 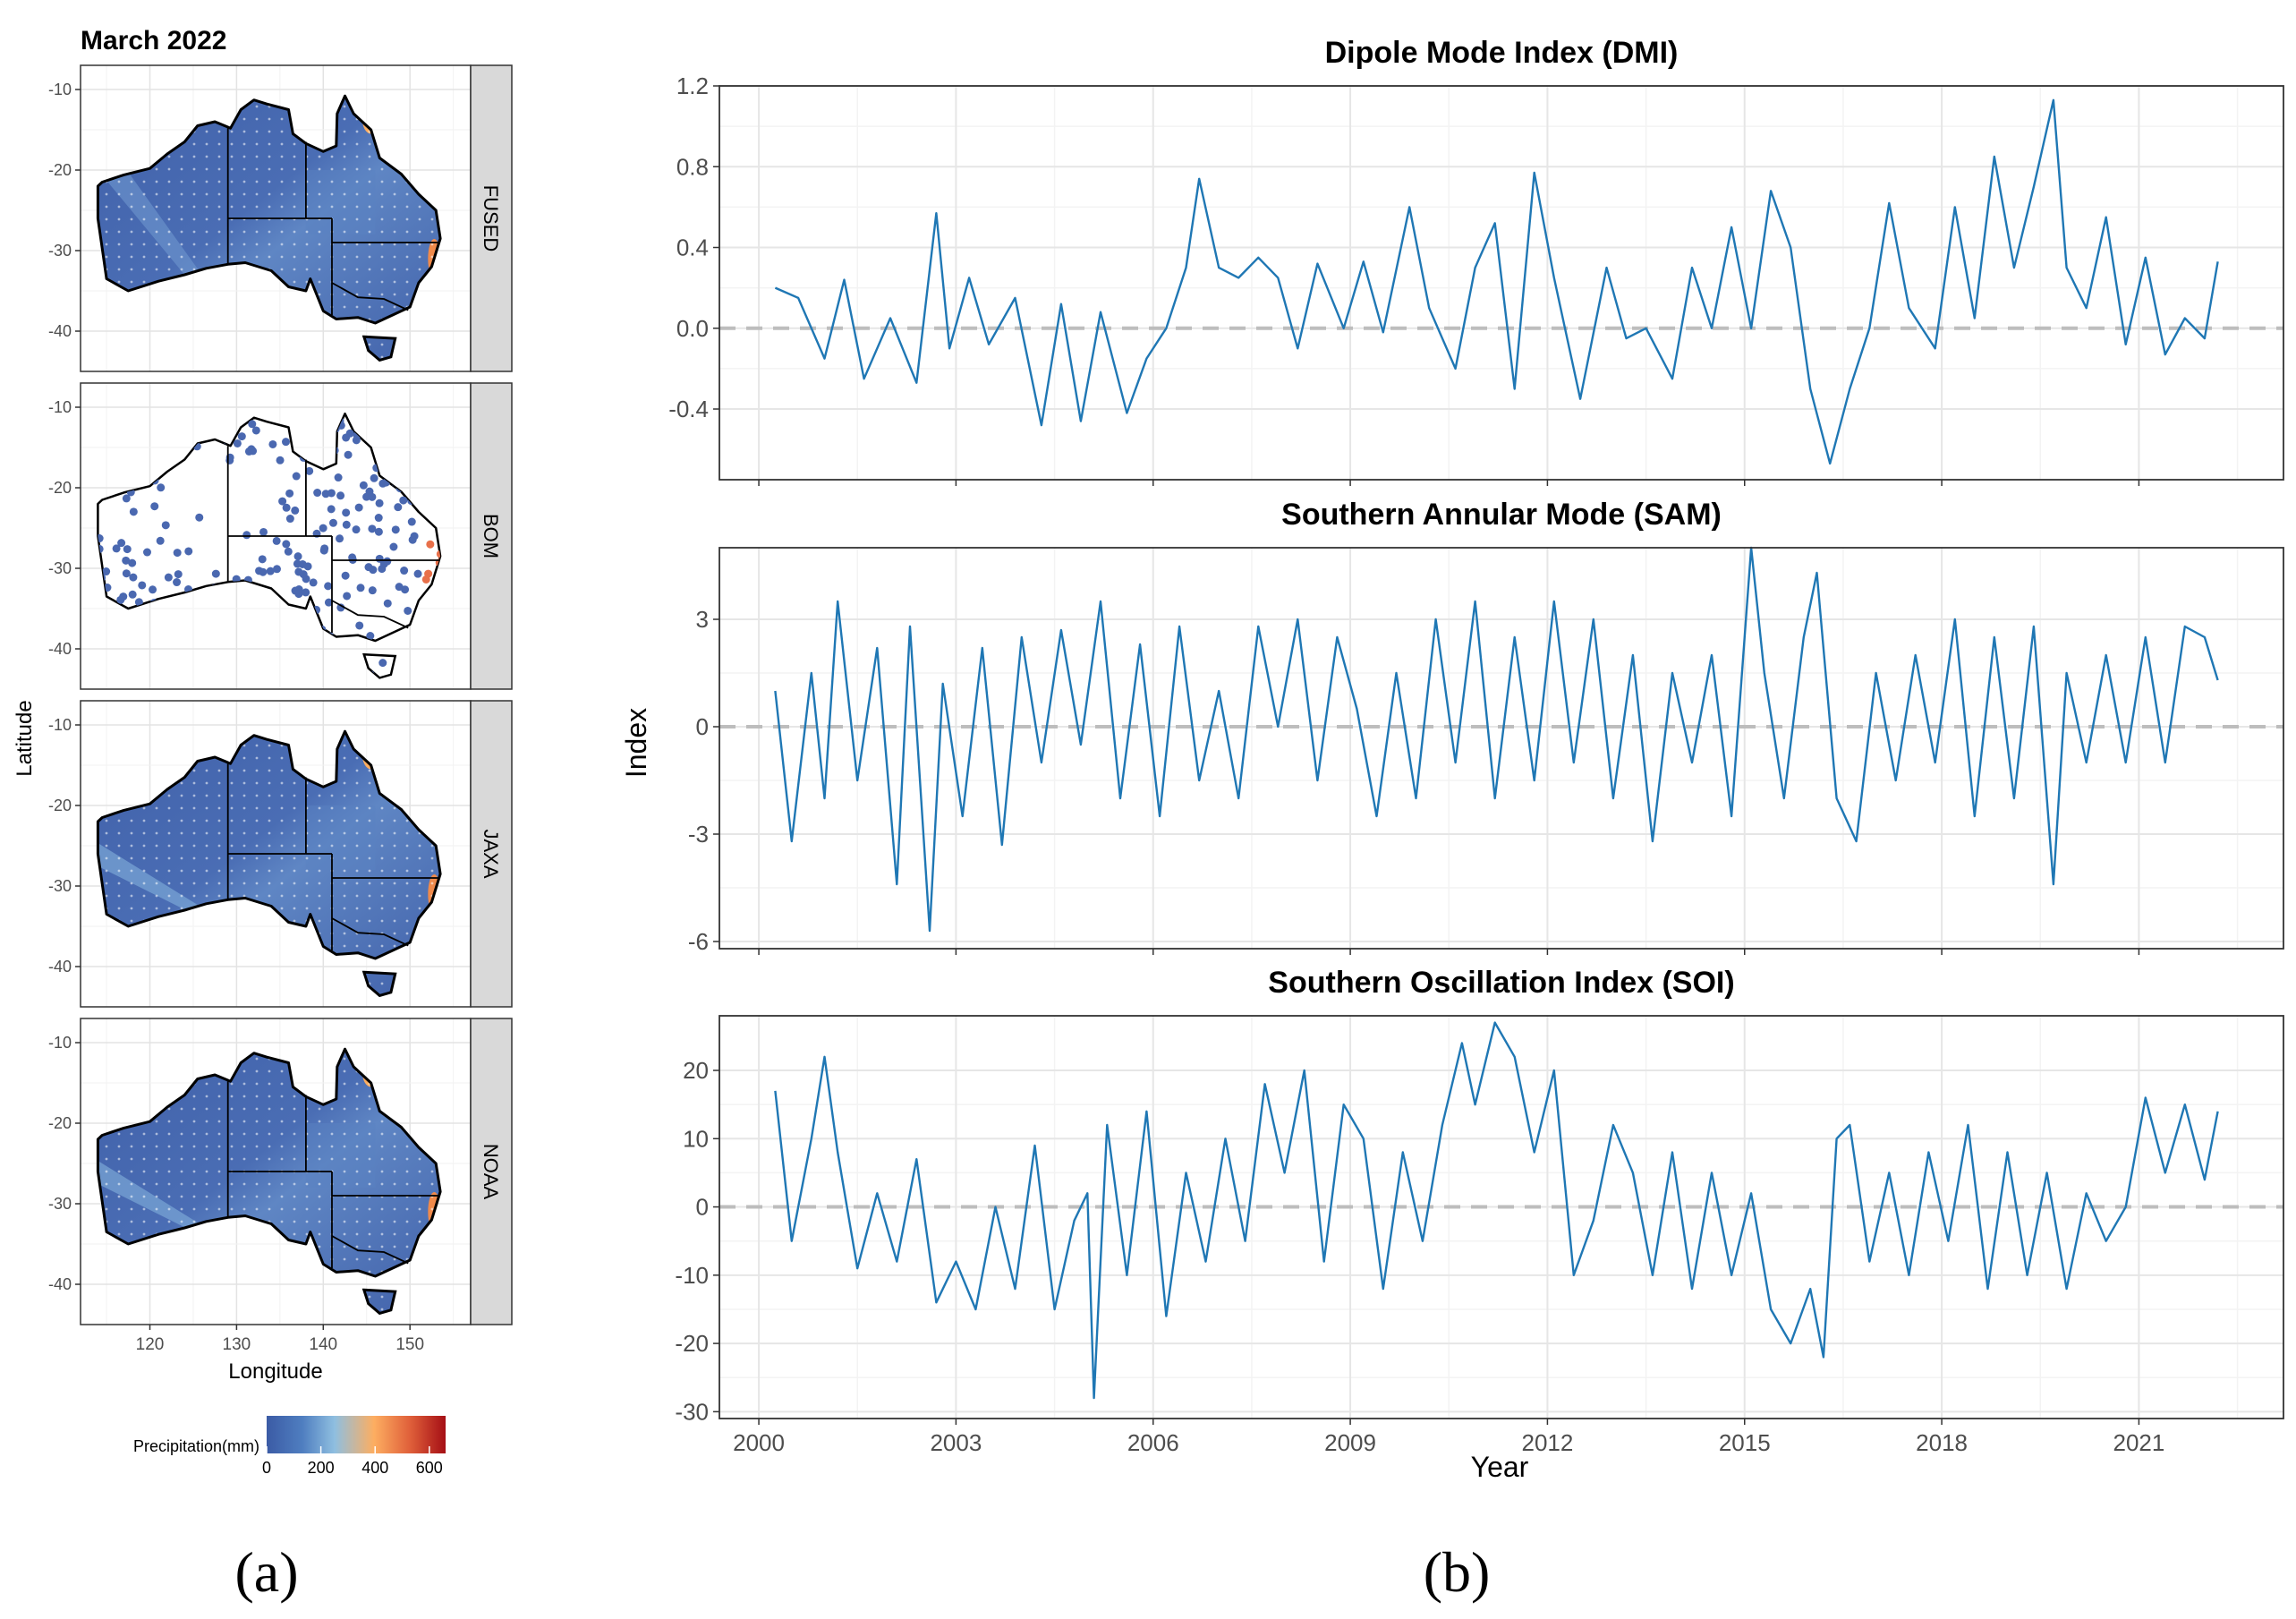 What do you see at coordinates (692, 1411) in the screenshot?
I see `y-tick-label: -30` at bounding box center [692, 1411].